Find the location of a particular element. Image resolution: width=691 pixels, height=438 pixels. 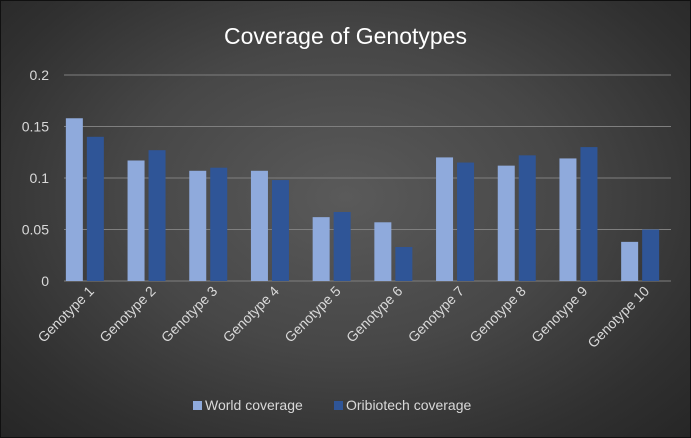

legend: World coverage Oribiotech coverage is located at coordinates (332, 405).